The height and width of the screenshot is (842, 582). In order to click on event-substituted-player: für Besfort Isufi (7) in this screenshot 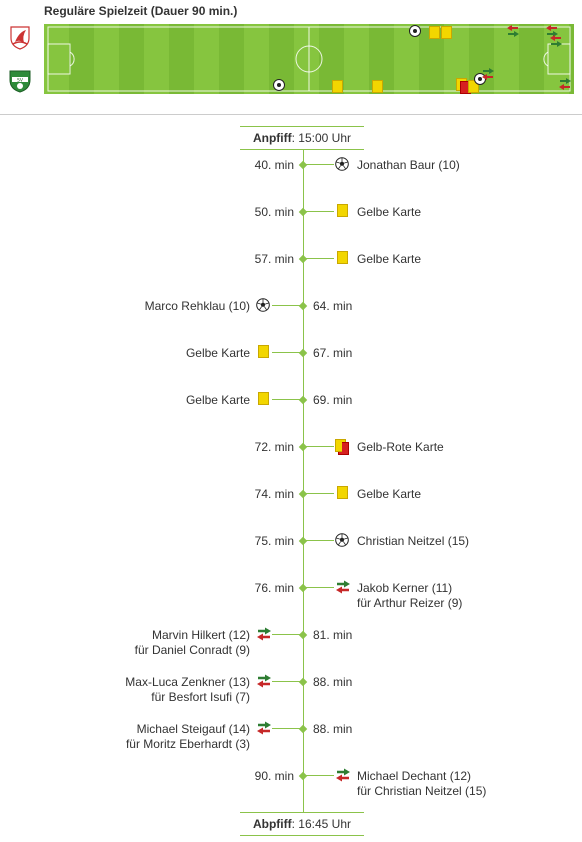, I will do `click(200, 697)`.